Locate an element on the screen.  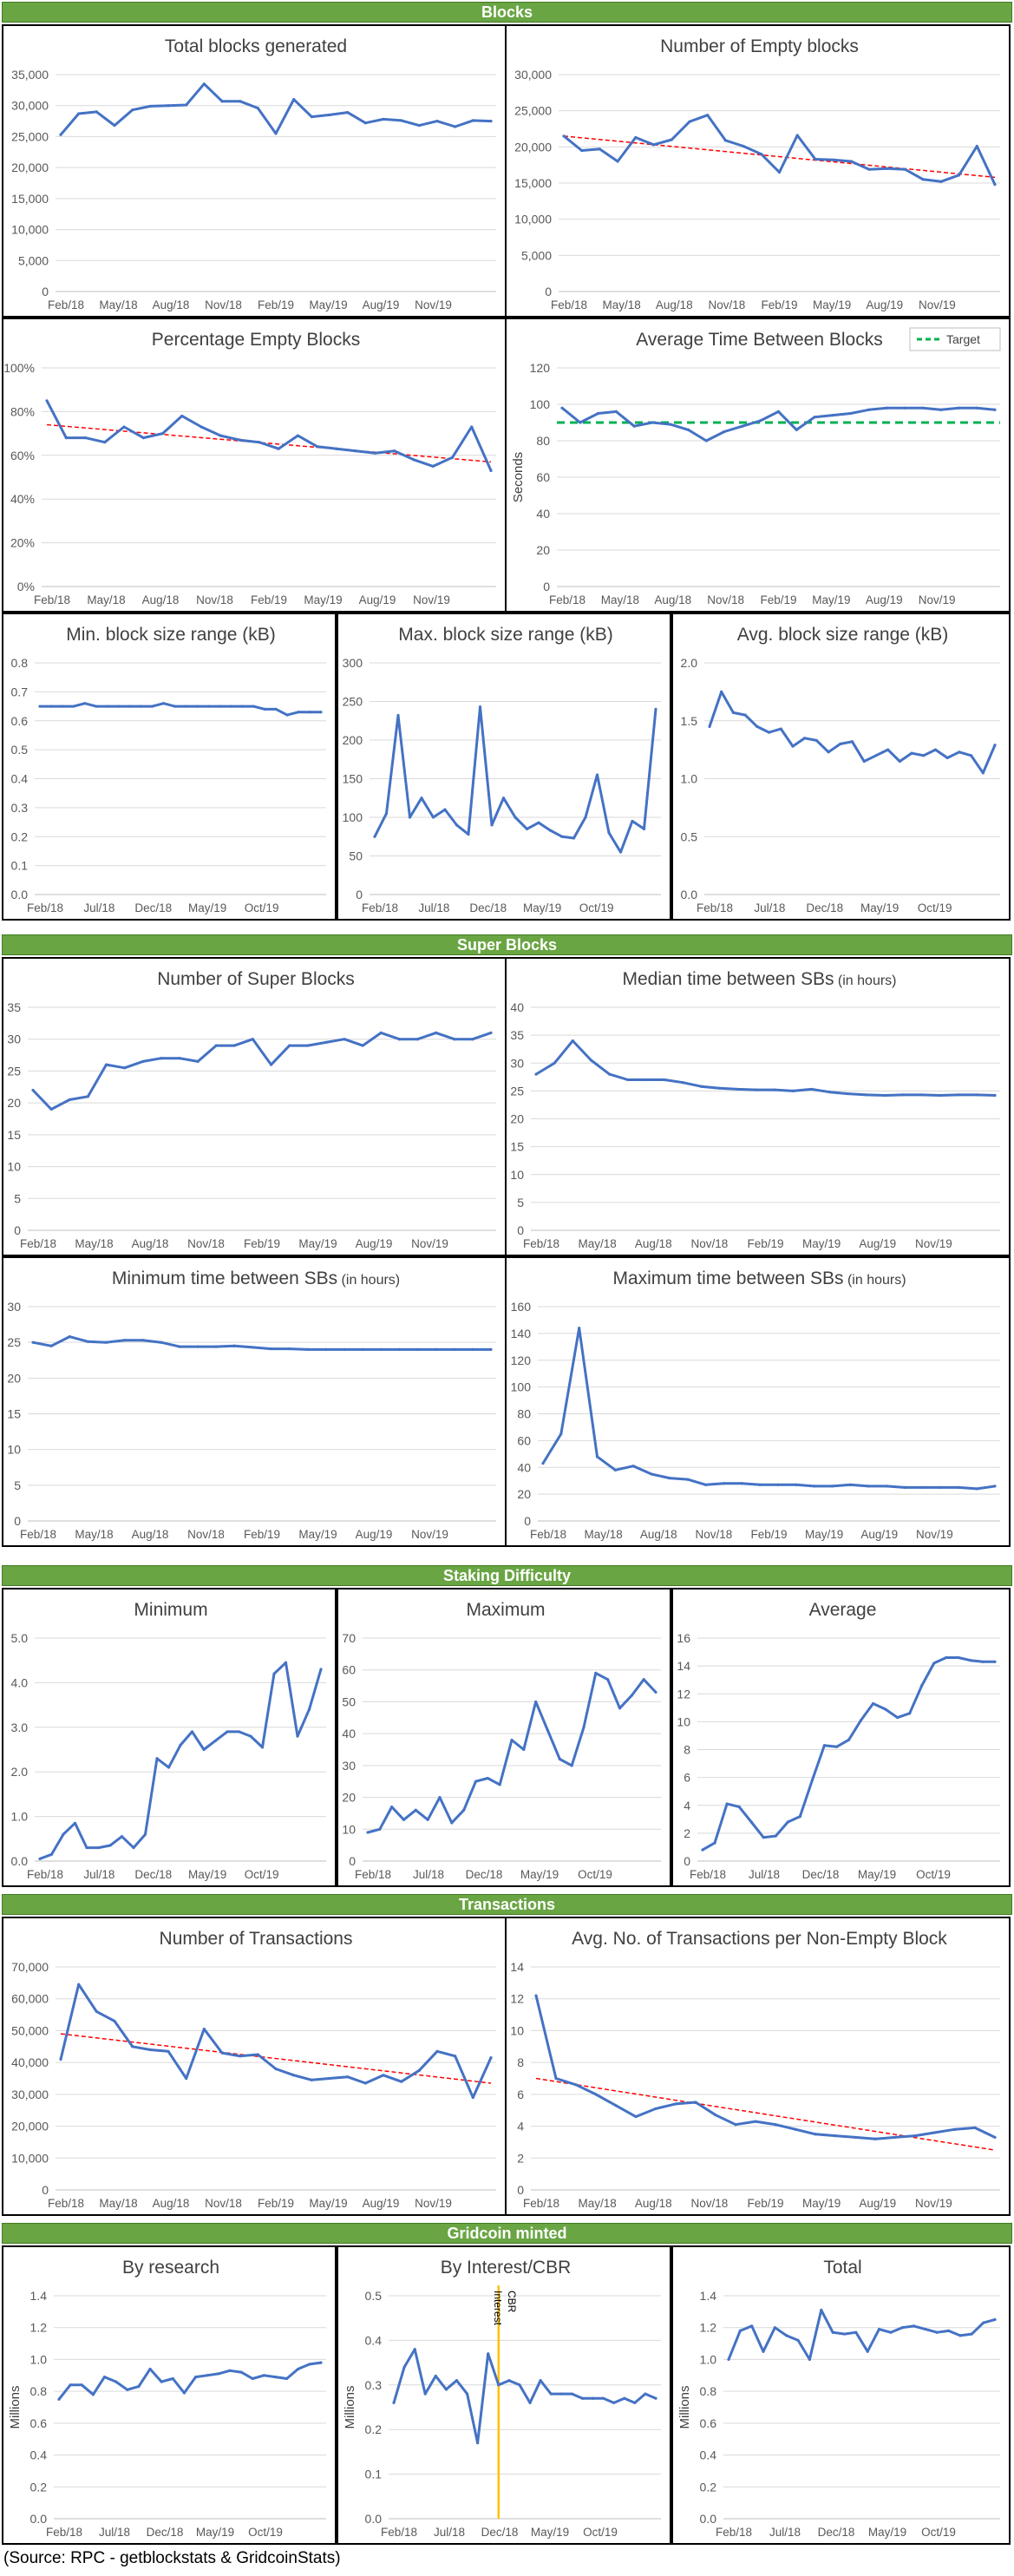
y-tick-label: 0.2 is located at coordinates (39, 2487).